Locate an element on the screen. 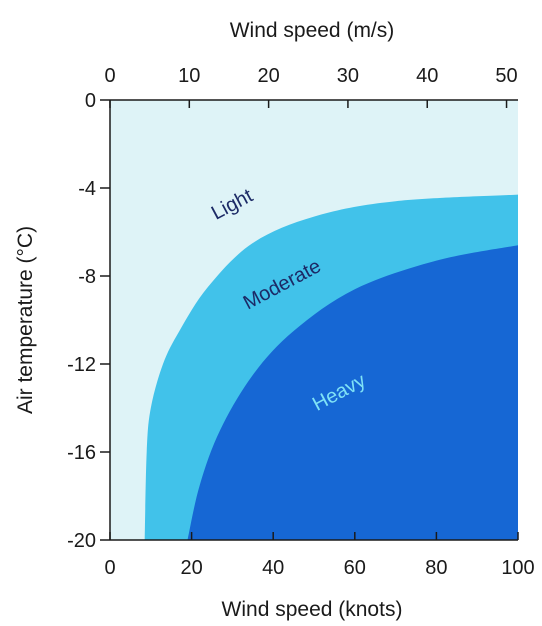 The height and width of the screenshot is (626, 542). x-bottom-tick-label: 20 is located at coordinates (191, 568).